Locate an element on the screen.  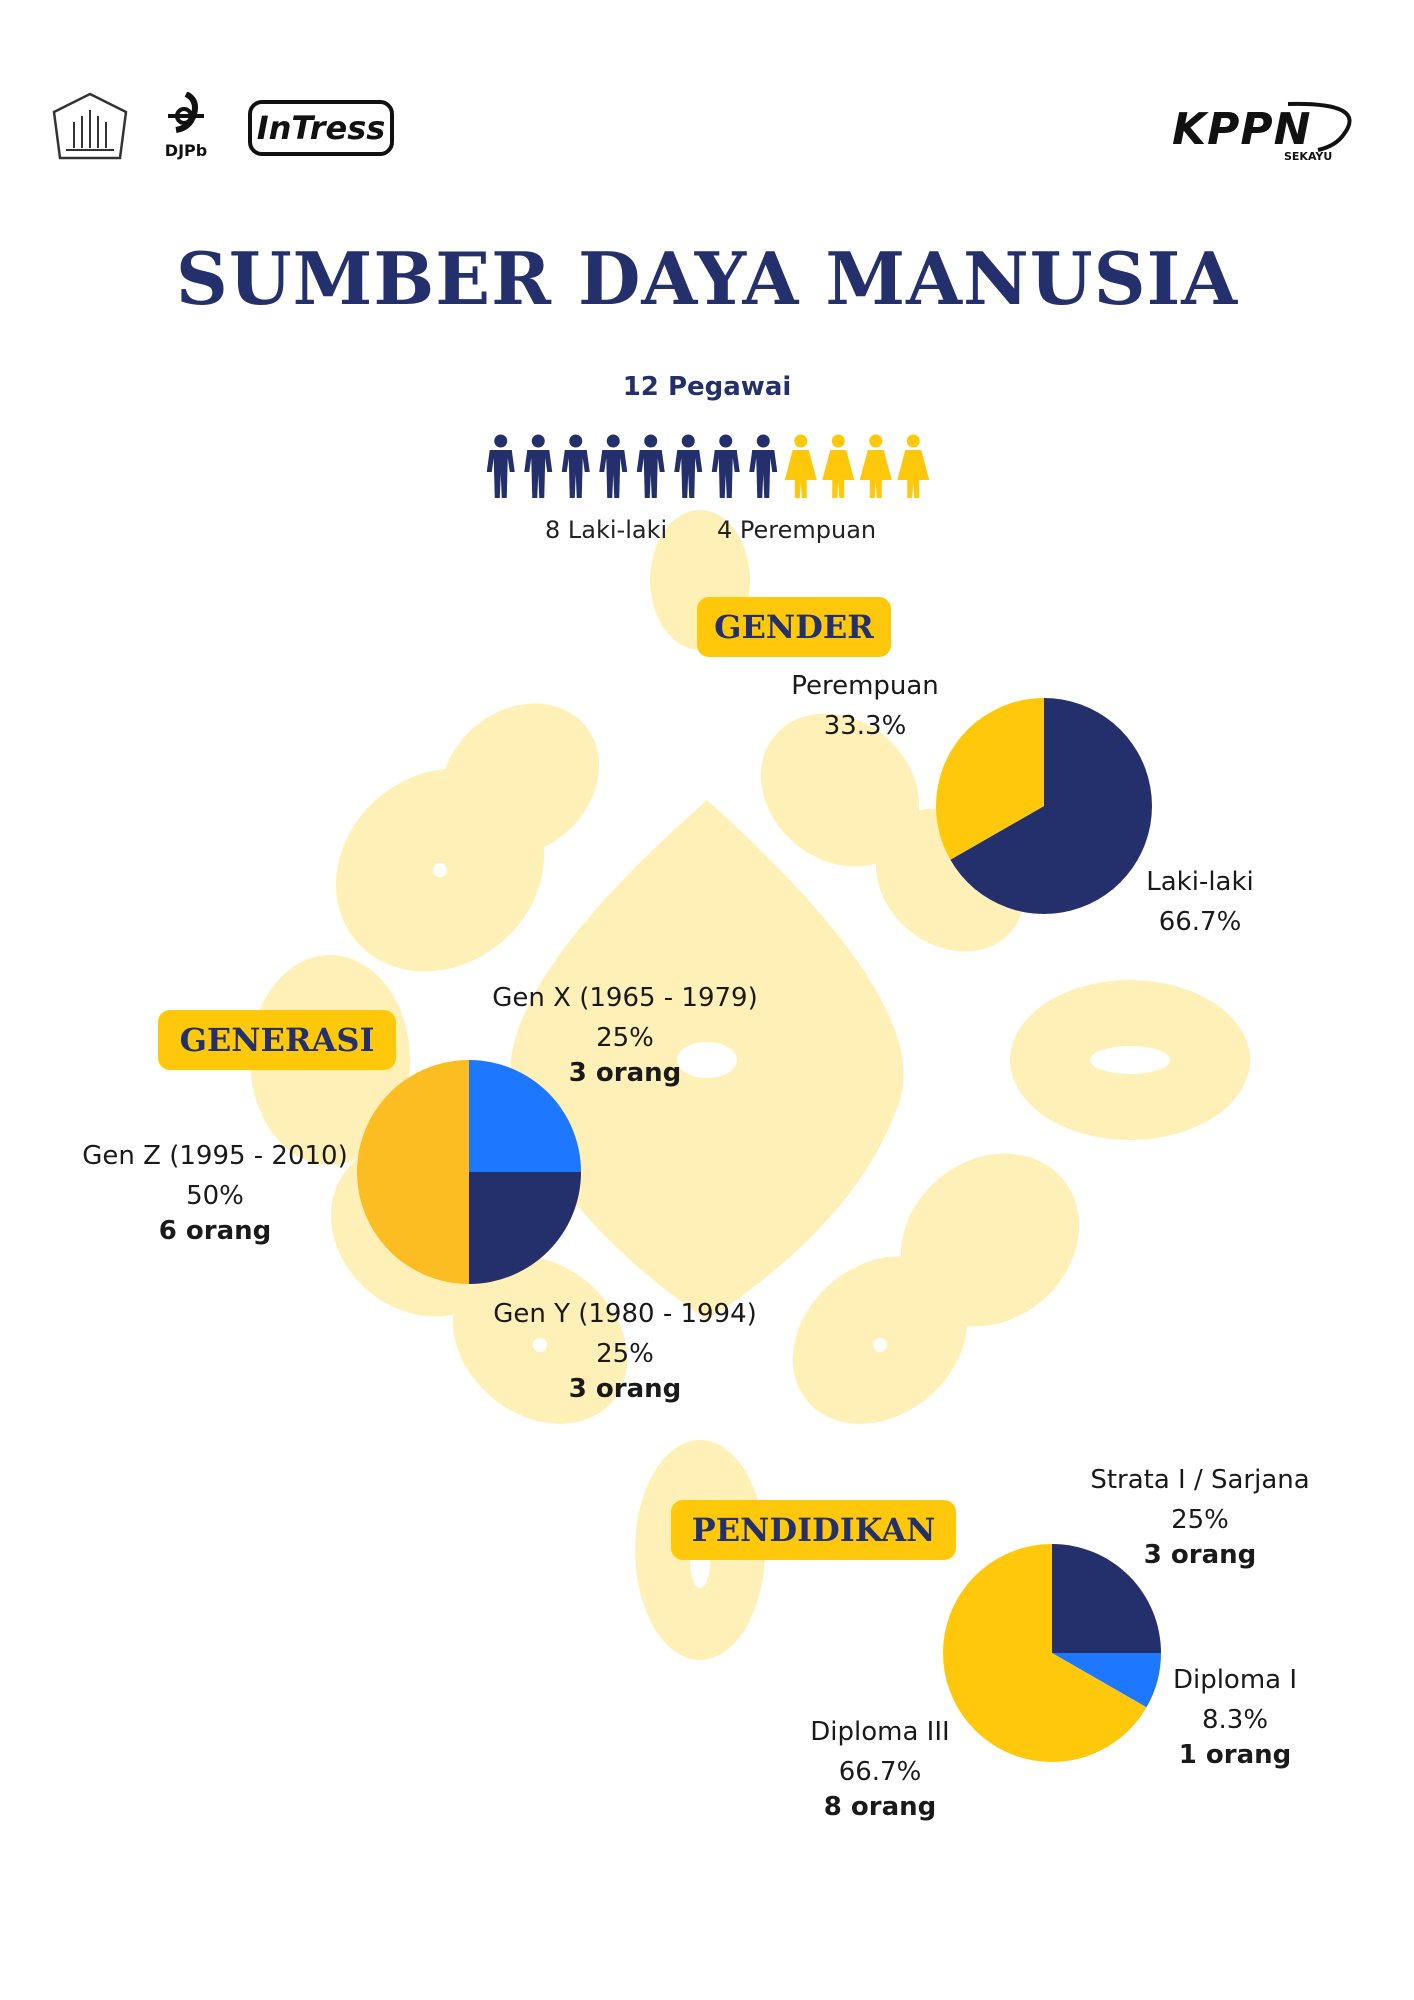
pie-slice-laki-laki is located at coordinates (1051, 806).